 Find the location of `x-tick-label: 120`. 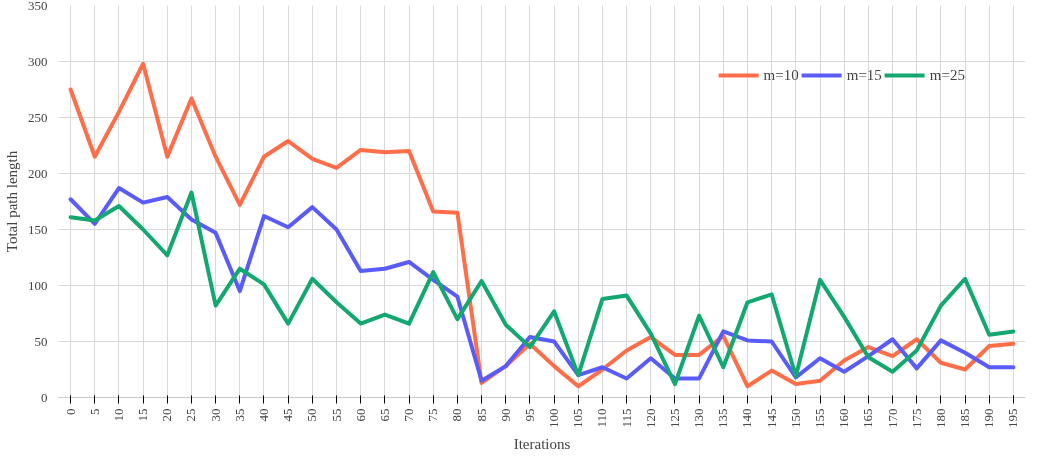

x-tick-label: 120 is located at coordinates (650, 418).